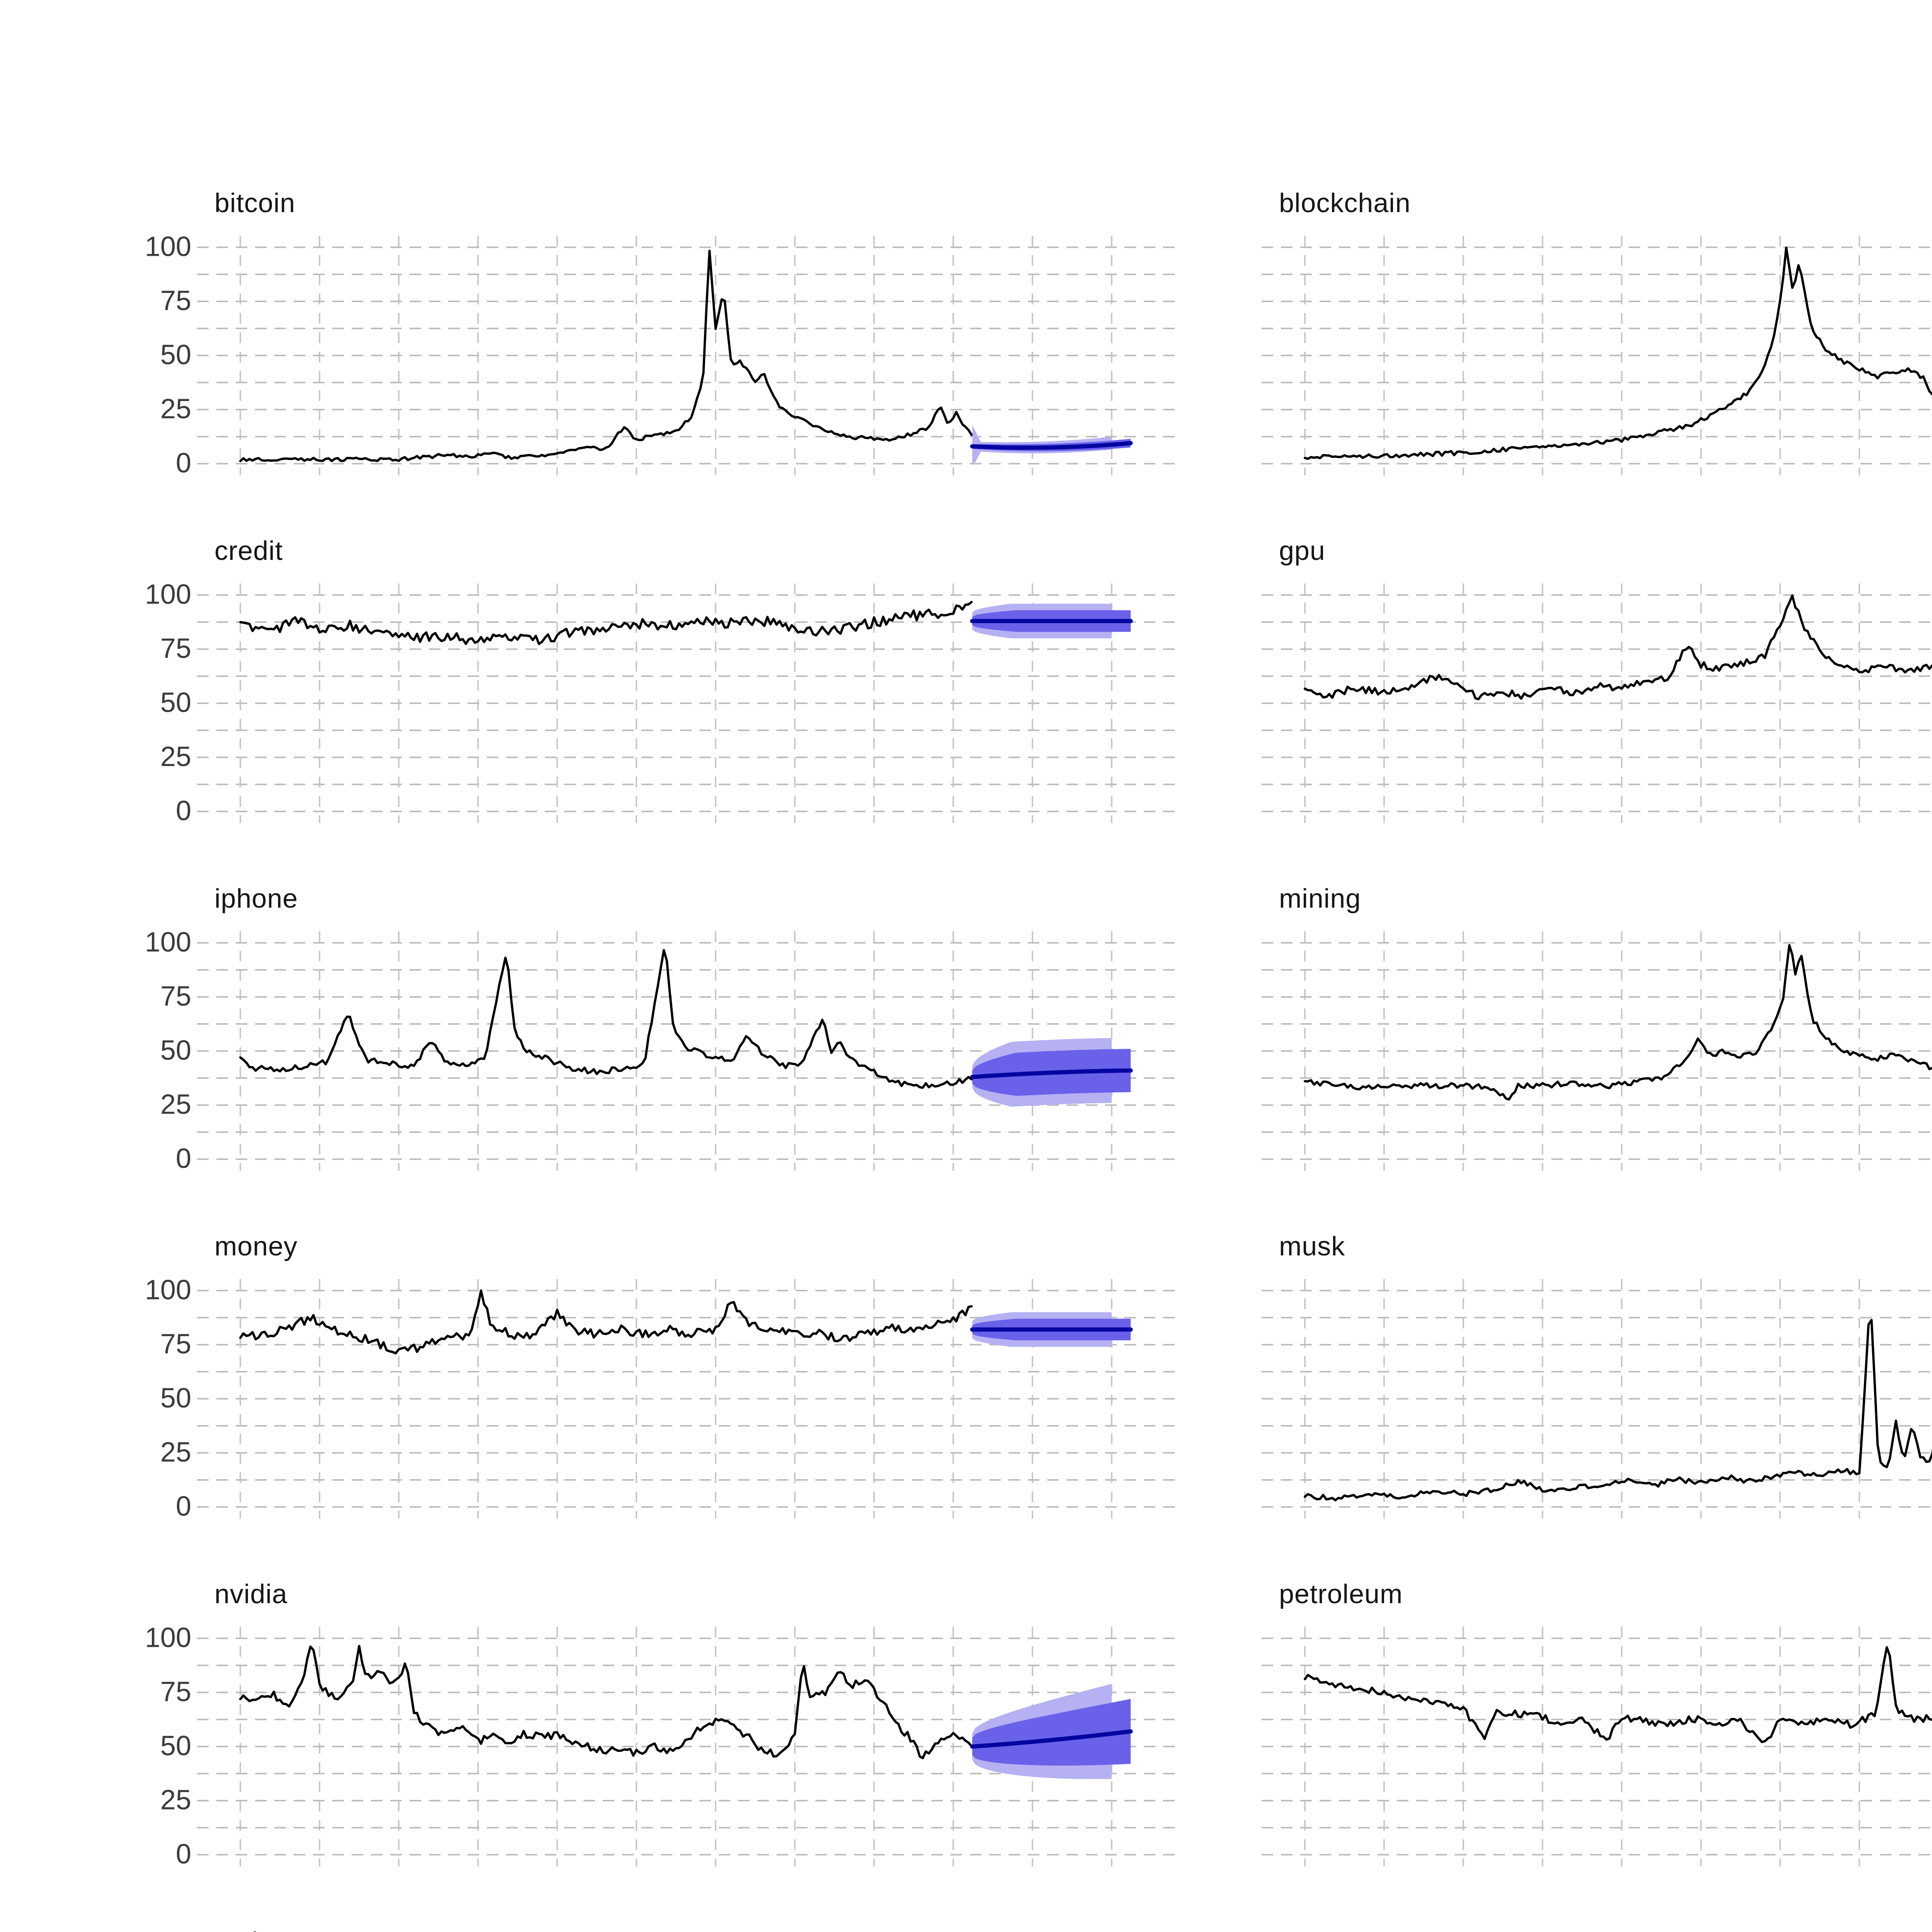 This screenshot has width=1932, height=1932. Describe the element at coordinates (1597, 703) in the screenshot. I see `facet-chart-gpu` at that location.